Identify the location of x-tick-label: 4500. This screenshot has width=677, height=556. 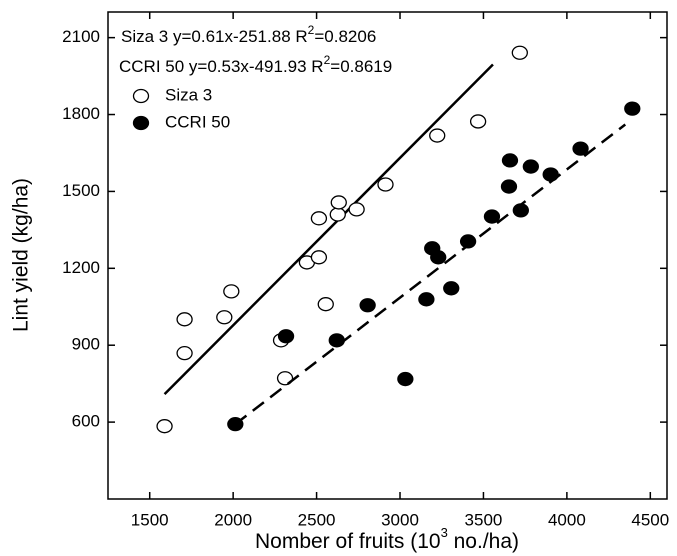
(650, 519).